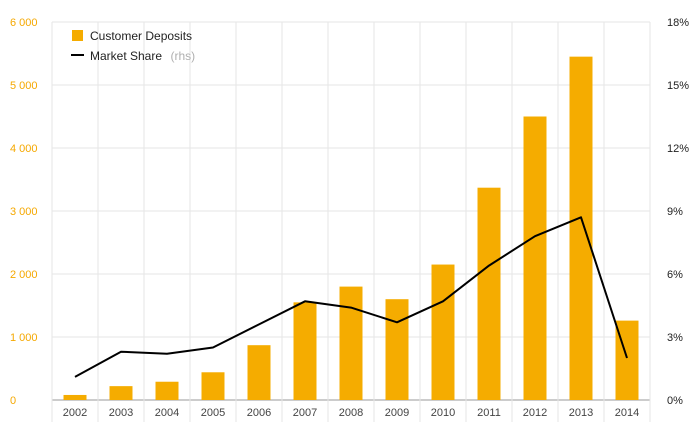 This screenshot has height=433, width=700. Describe the element at coordinates (443, 413) in the screenshot. I see `x-tick-label-2010: 2010` at that location.